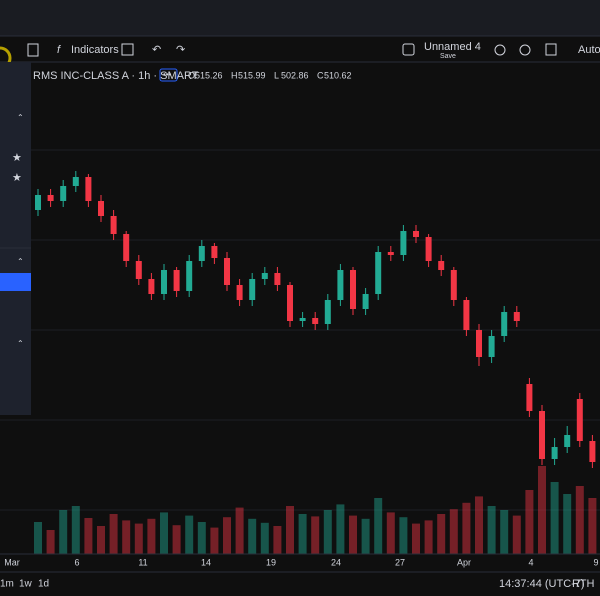  Describe the element at coordinates (191, 75) in the screenshot. I see `ohlc-label: O` at that location.